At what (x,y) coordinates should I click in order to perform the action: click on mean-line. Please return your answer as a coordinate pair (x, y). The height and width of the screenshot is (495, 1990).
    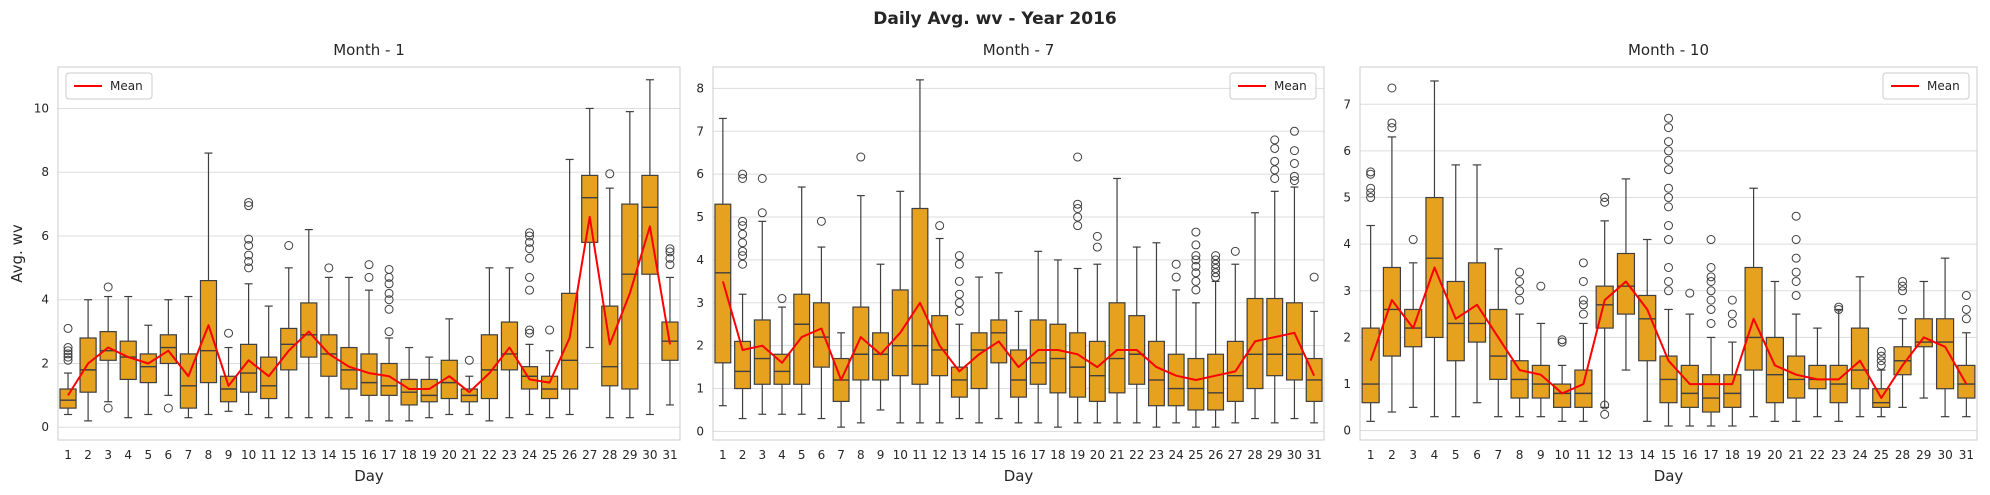
    Looking at the image, I should click on (369, 305).